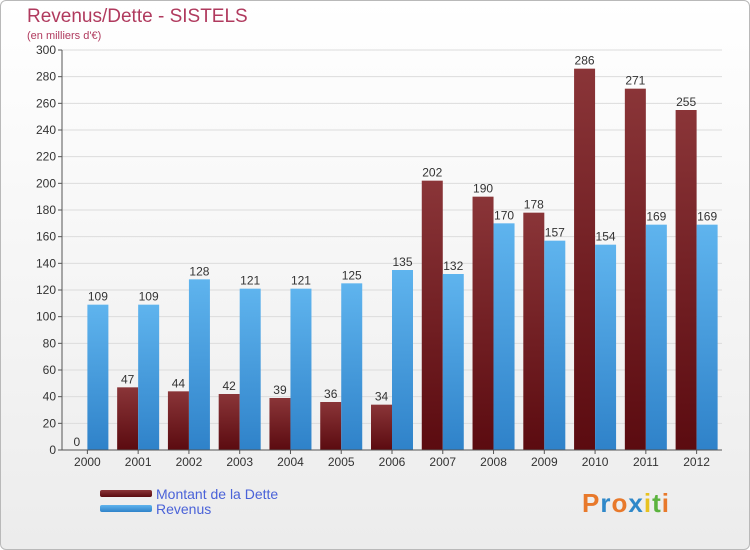 This screenshot has width=750, height=550. Describe the element at coordinates (46, 103) in the screenshot. I see `y-tick-label: 260` at that location.